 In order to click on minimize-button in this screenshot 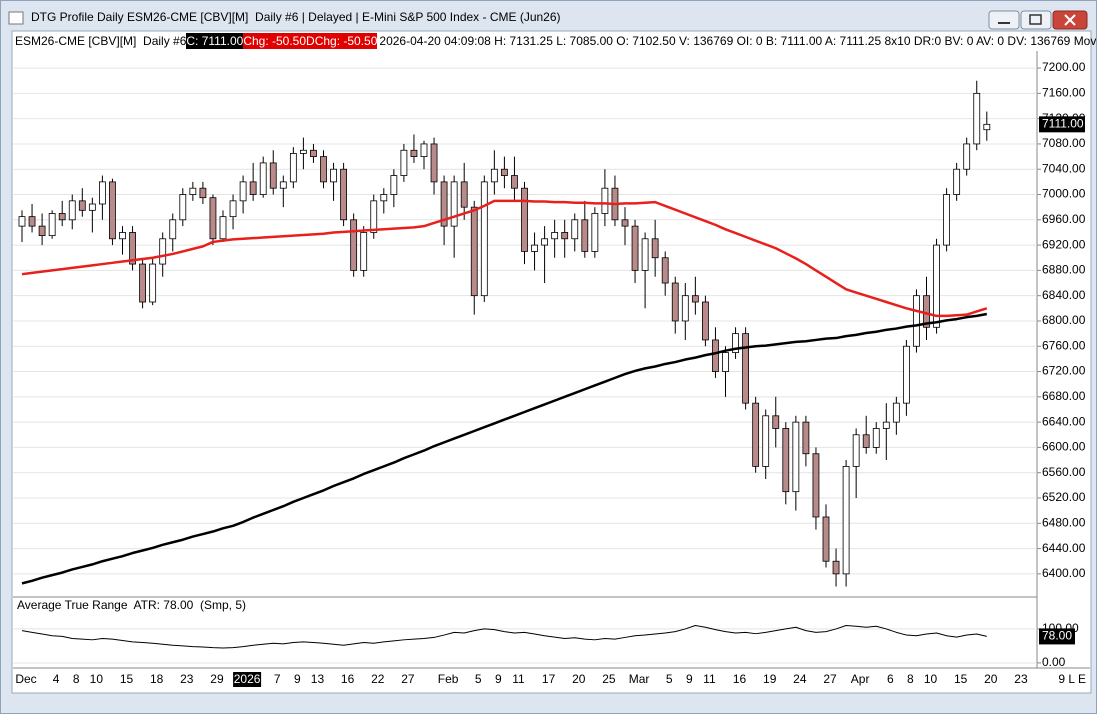, I will do `click(1004, 20)`.